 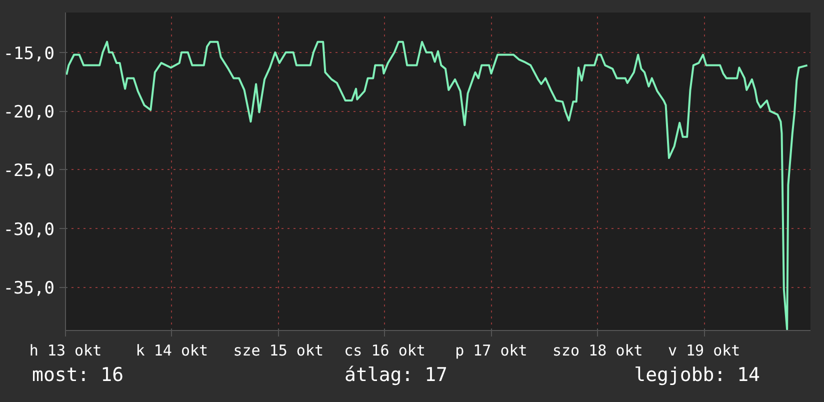 I want to click on text: legjobb: 14, so click(x=696, y=375).